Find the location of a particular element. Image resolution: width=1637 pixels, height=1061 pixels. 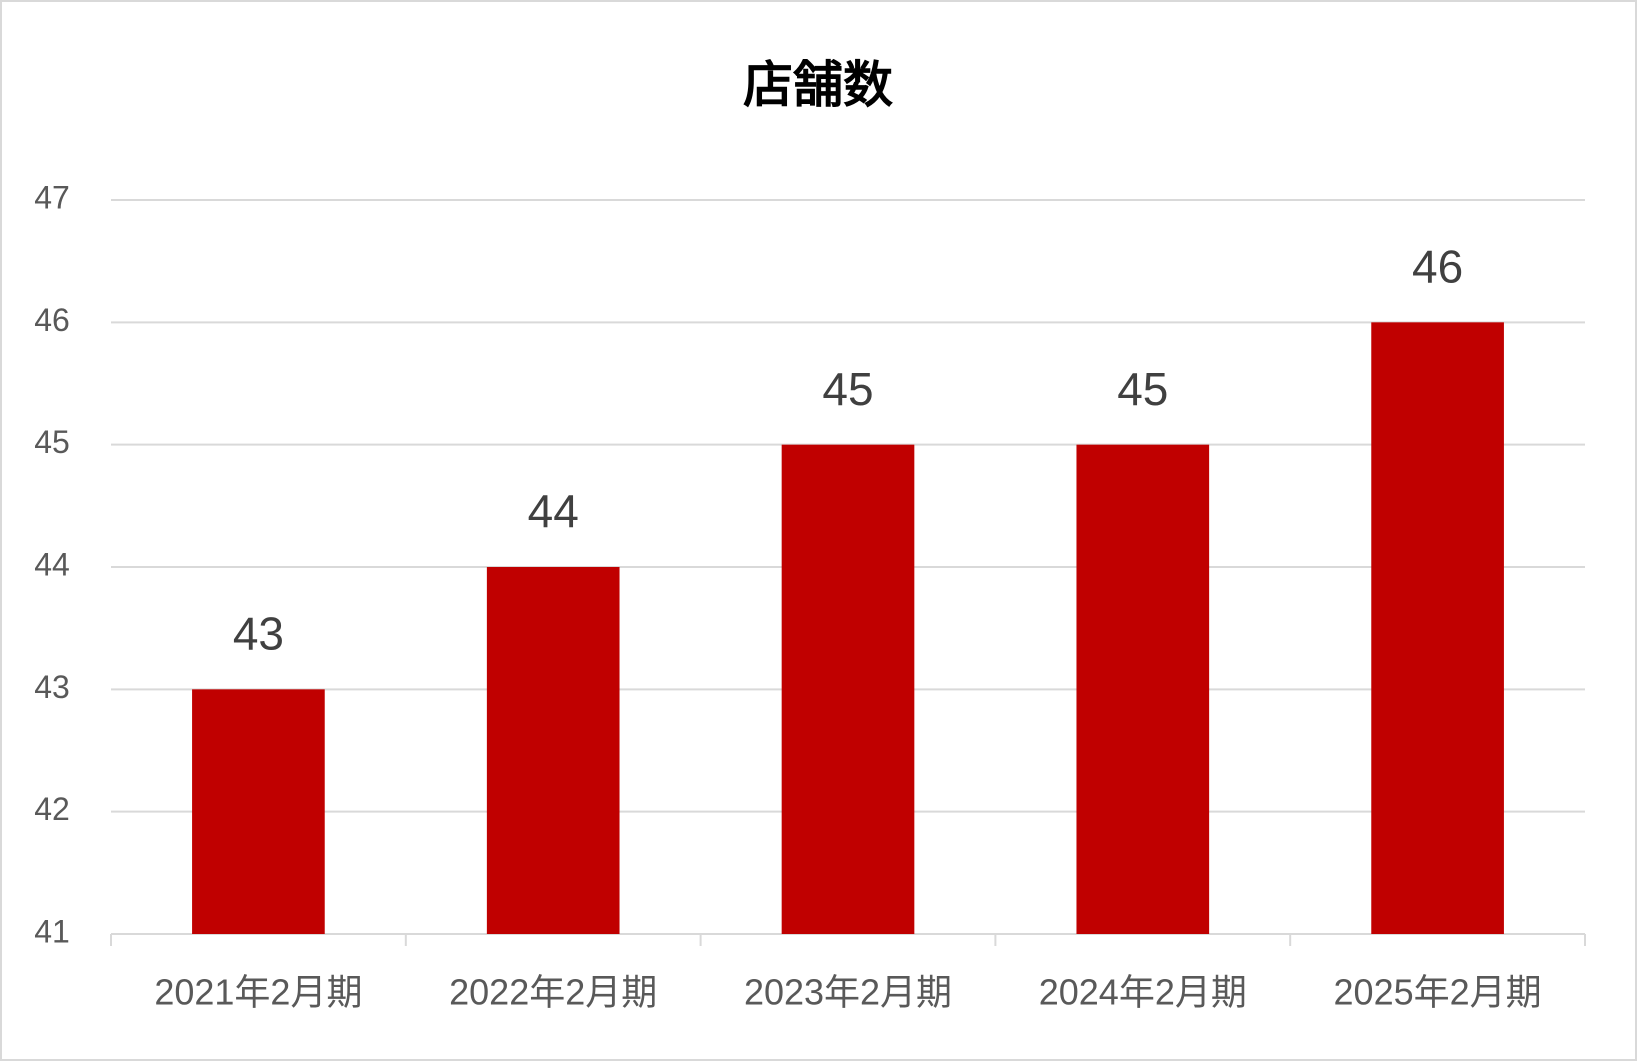

y-tick-label: 46 is located at coordinates (52, 320).